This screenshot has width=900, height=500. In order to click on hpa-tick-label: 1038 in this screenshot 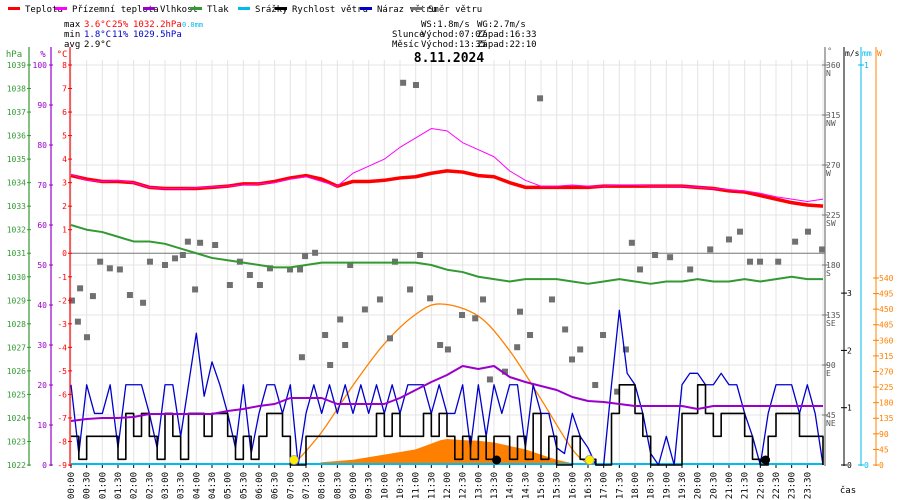, I will do `click(16, 89)`.